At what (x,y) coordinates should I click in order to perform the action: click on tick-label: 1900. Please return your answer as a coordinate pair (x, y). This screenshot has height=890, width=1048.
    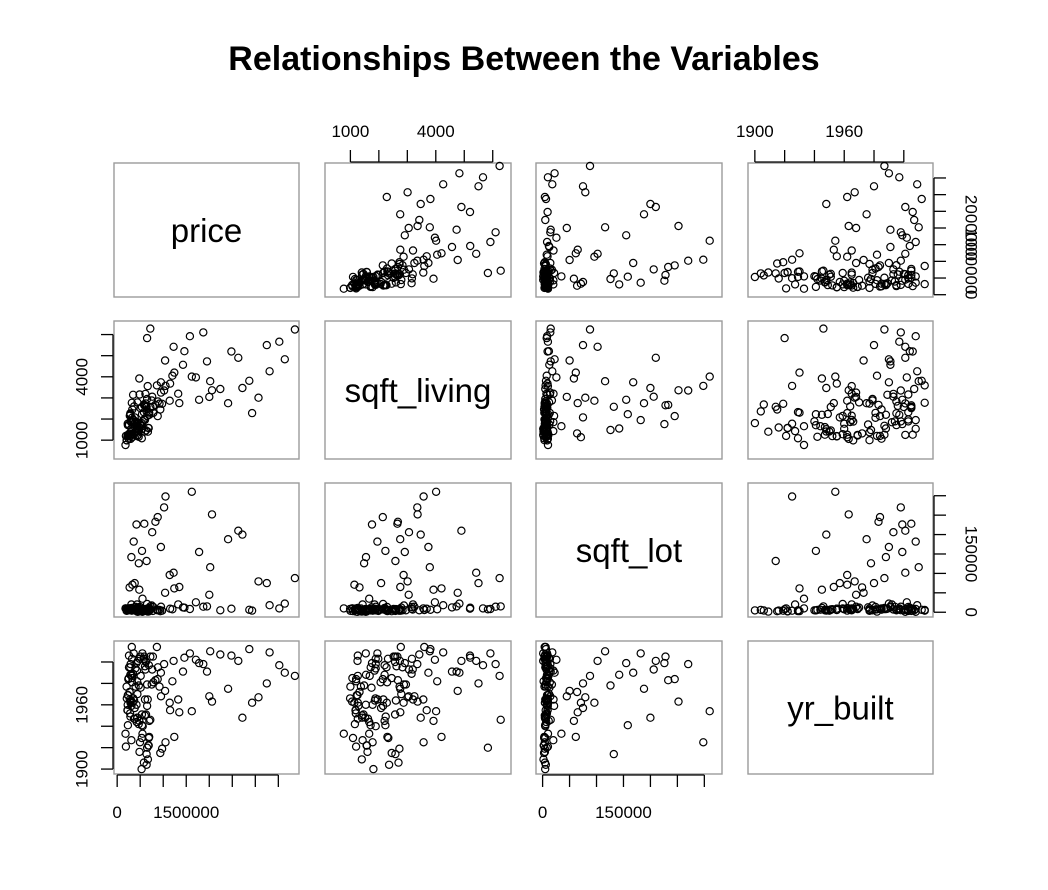
    Looking at the image, I should click on (81, 769).